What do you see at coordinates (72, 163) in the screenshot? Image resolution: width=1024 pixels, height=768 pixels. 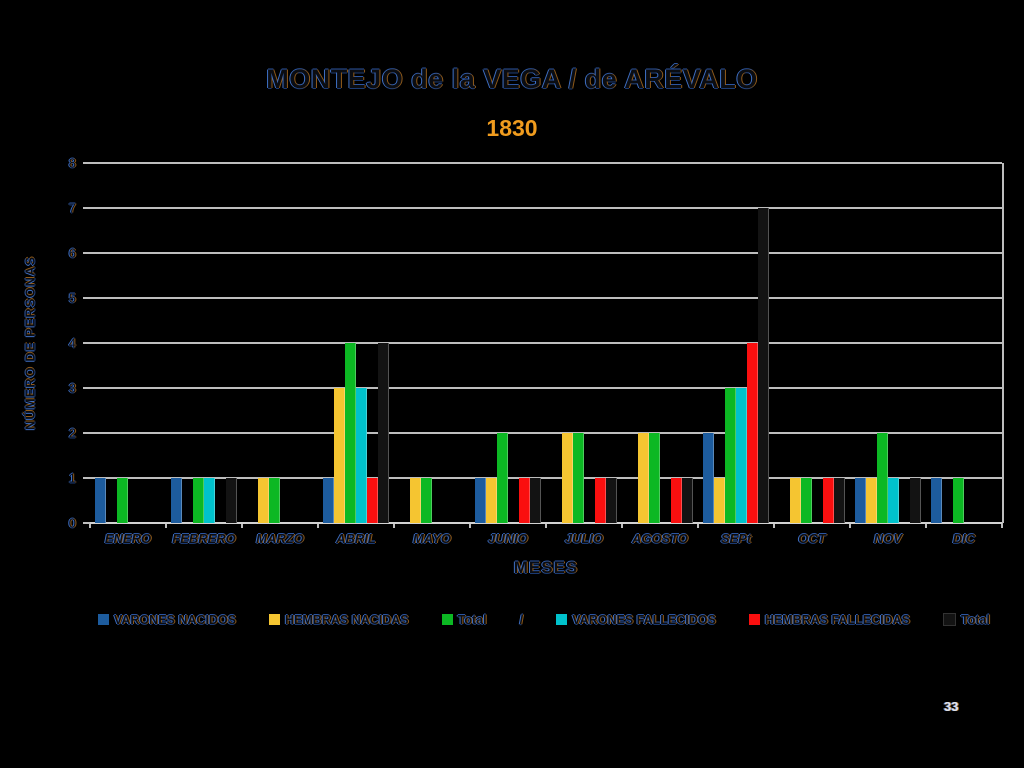 I see `y-tick-label: 8` at bounding box center [72, 163].